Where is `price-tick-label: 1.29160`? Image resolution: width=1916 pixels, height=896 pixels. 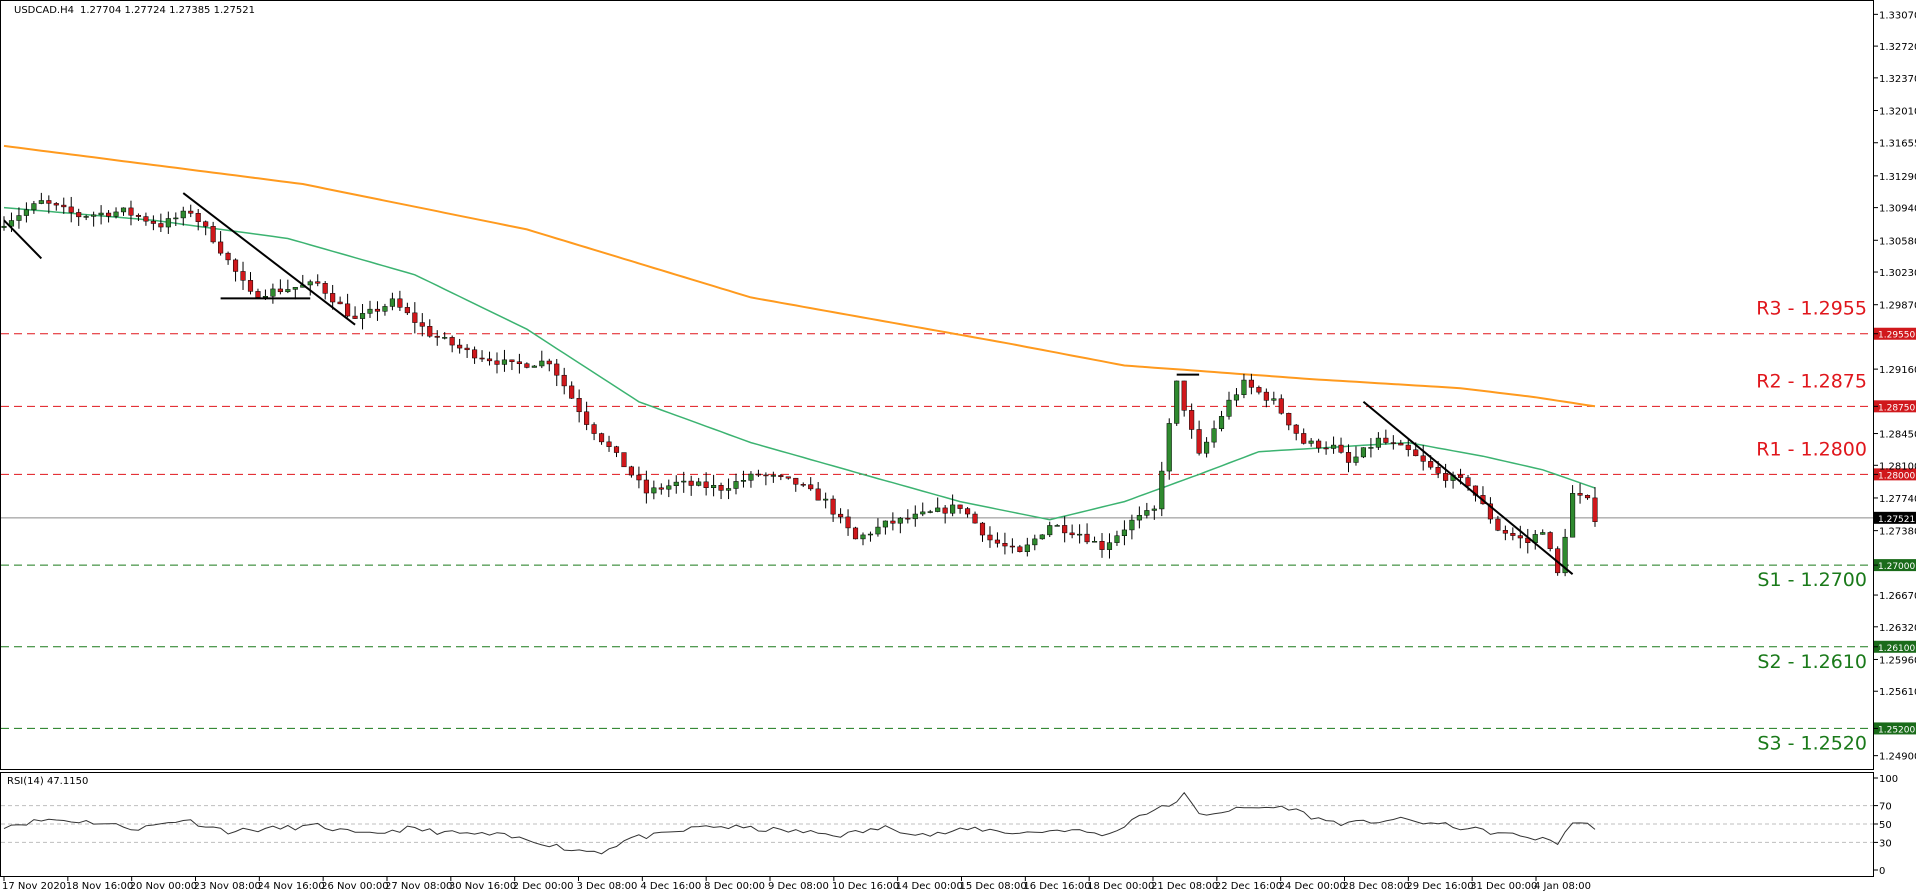
price-tick-label: 1.29160 is located at coordinates (1897, 370).